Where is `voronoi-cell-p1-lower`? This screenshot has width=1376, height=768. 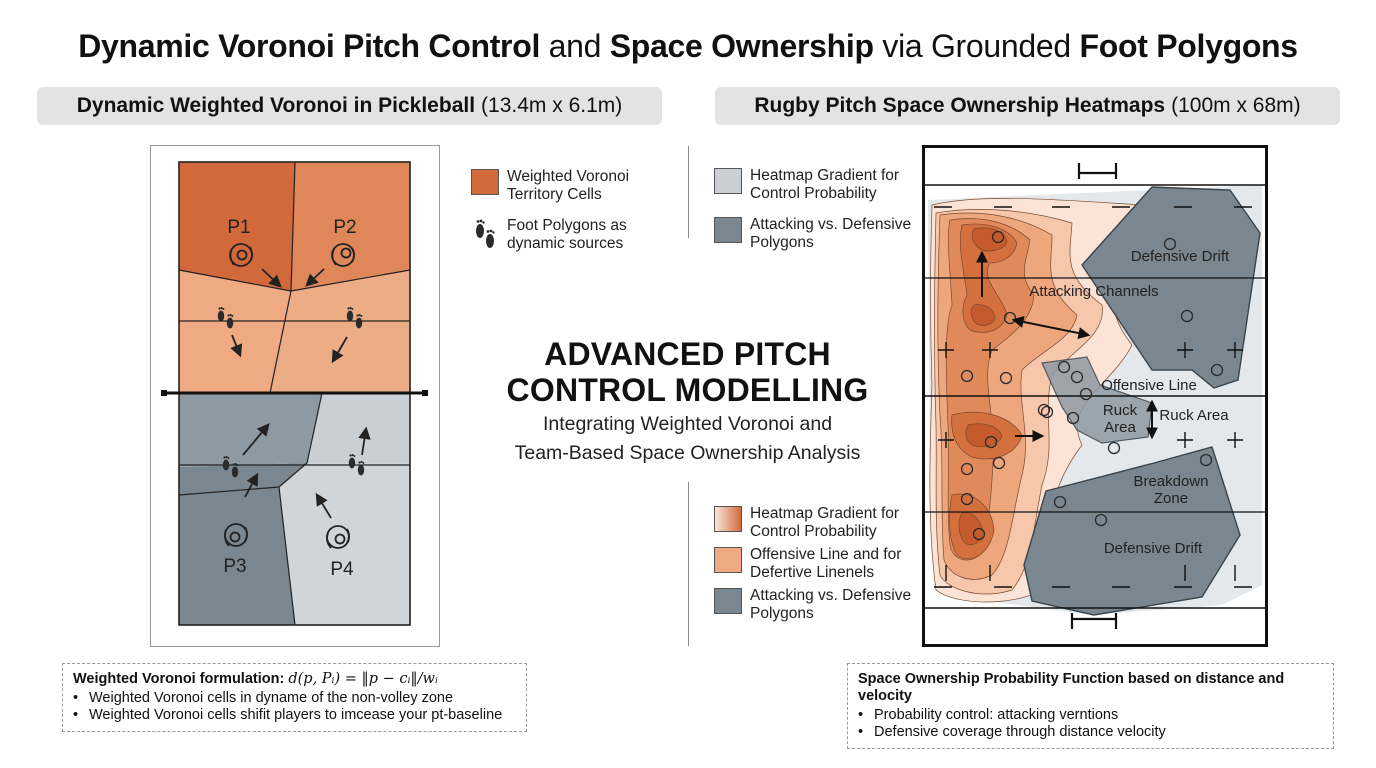 voronoi-cell-p1-lower is located at coordinates (235, 331).